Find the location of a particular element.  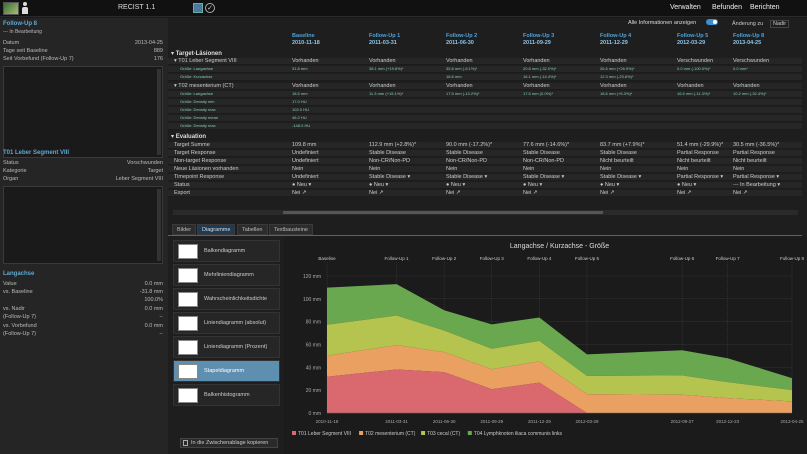

status-select: --- In Bearbeitung is located at coordinates (22, 32).